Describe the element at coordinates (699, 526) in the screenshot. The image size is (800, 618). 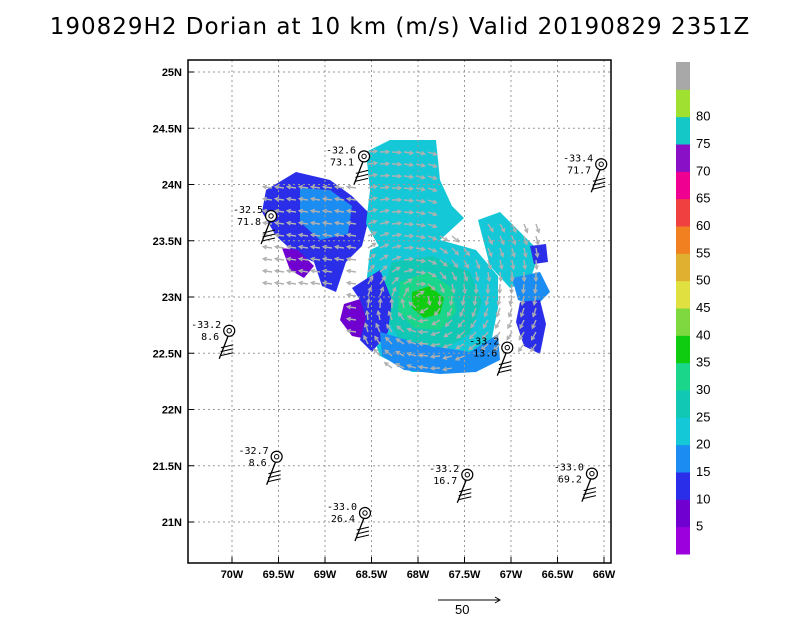
I see `colorbar-label: 5` at that location.